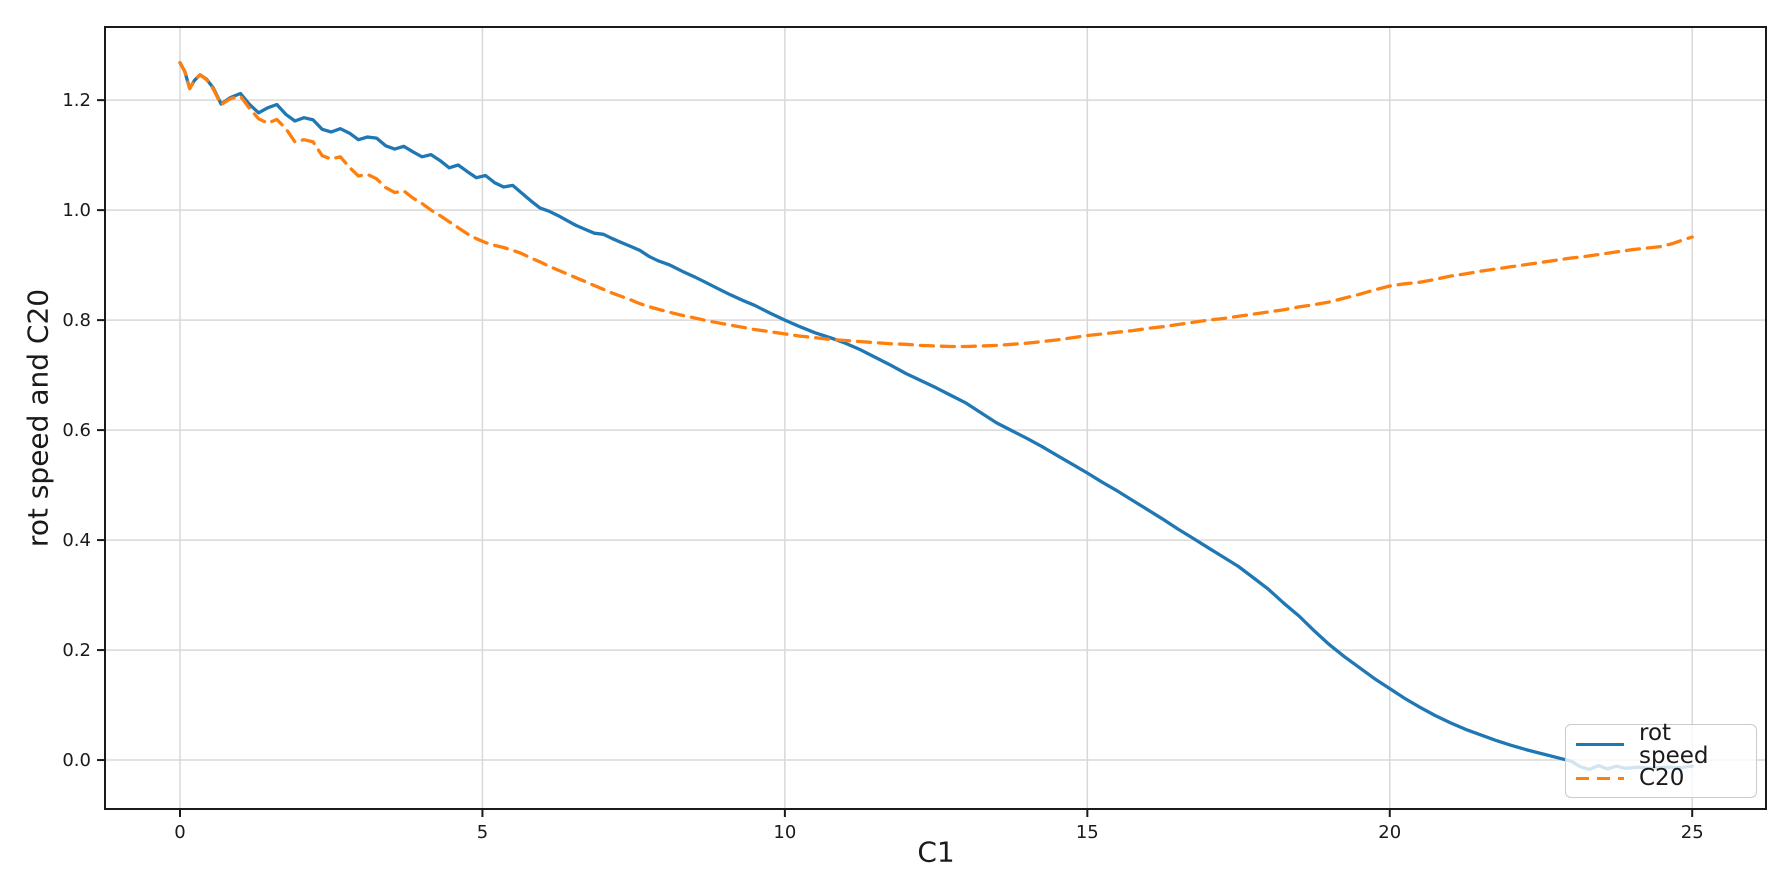 This screenshot has height=878, width=1788. What do you see at coordinates (76, 760) in the screenshot?
I see `y-tick-label: 0.0` at bounding box center [76, 760].